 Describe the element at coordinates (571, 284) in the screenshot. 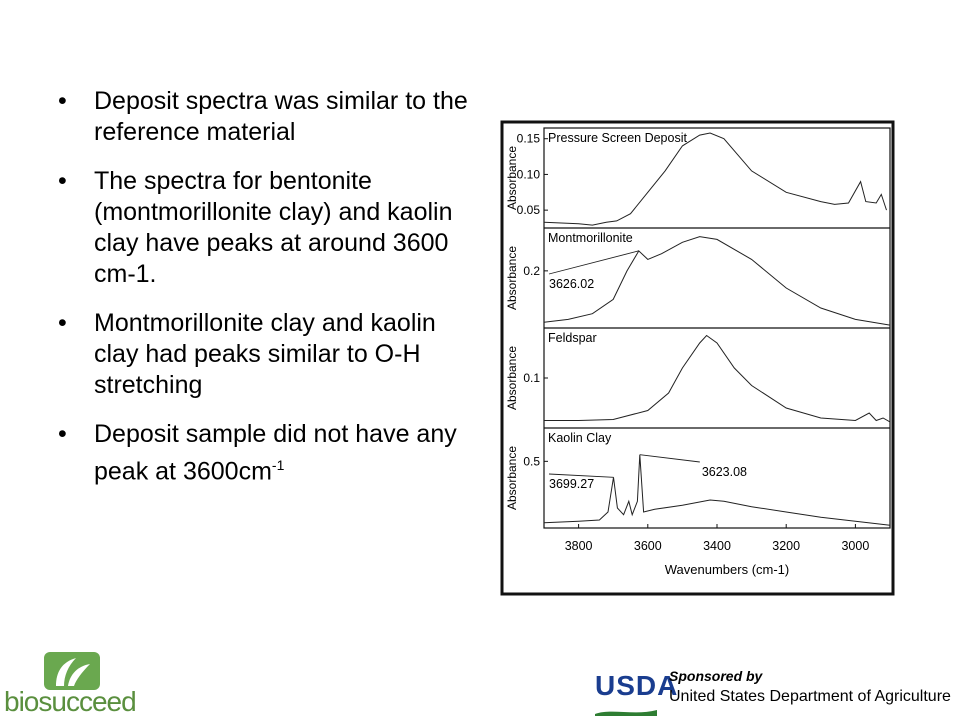

I see `peak-annotation: 3626.02` at that location.